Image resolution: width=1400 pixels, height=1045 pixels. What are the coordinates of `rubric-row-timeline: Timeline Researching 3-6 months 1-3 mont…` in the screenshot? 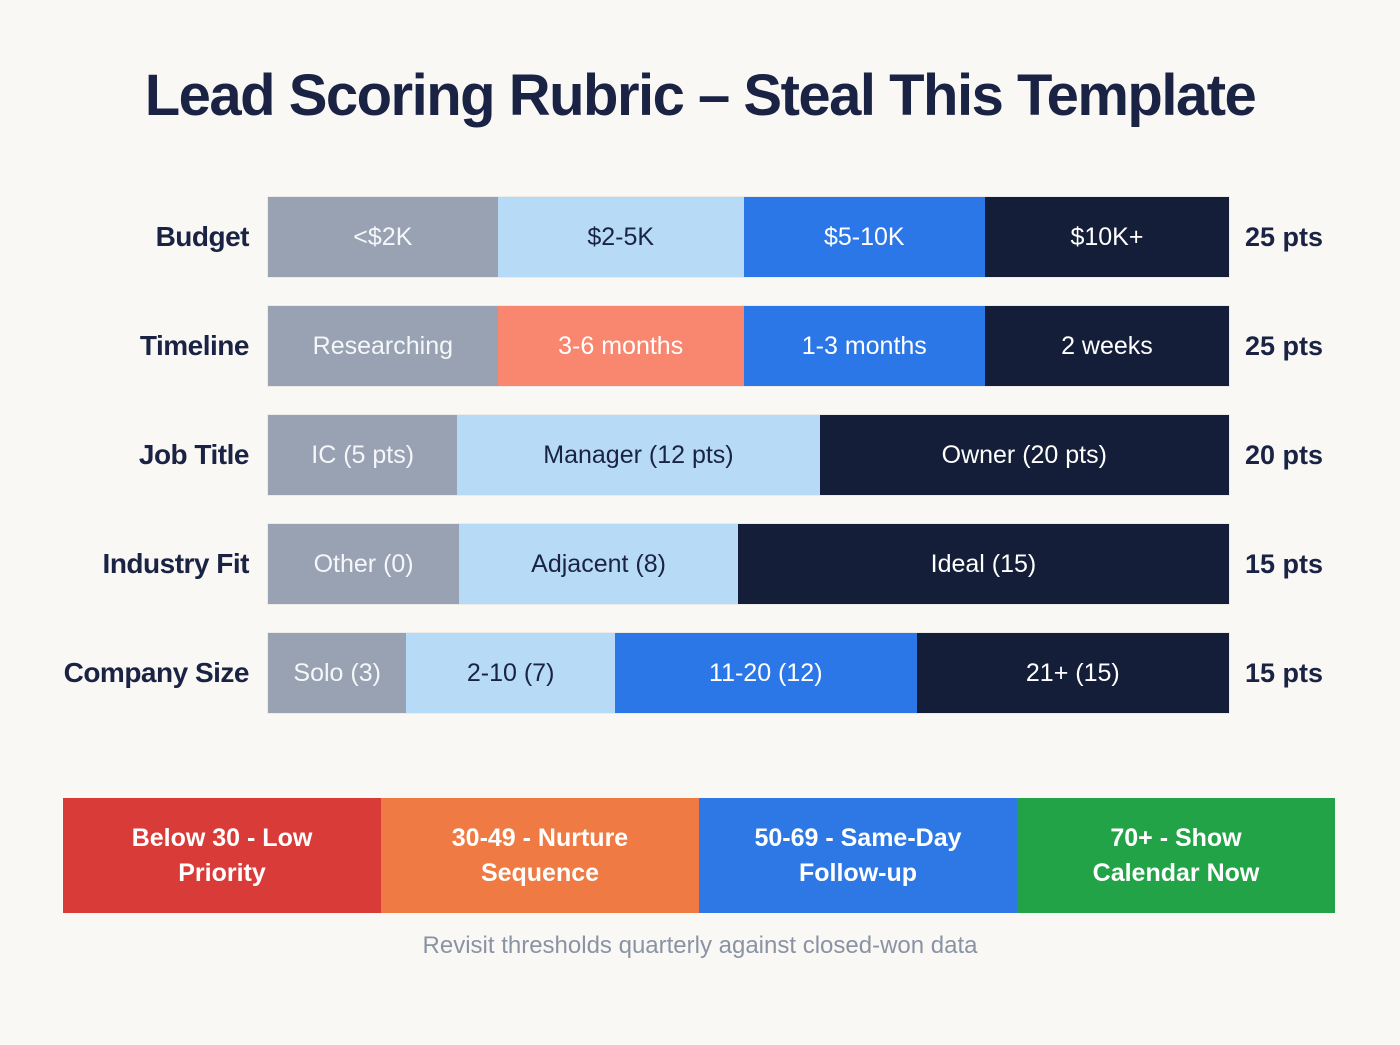 It's located at (700, 346).